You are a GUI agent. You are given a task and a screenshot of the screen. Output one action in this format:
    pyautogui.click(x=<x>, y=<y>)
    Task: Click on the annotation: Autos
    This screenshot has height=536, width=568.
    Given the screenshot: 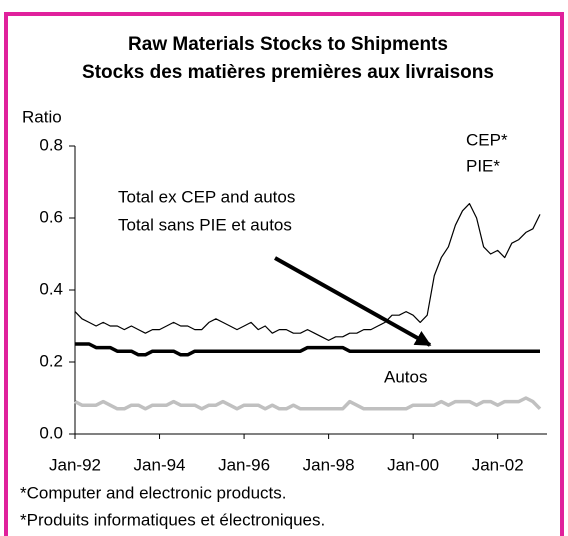 What is the action you would take?
    pyautogui.click(x=405, y=376)
    